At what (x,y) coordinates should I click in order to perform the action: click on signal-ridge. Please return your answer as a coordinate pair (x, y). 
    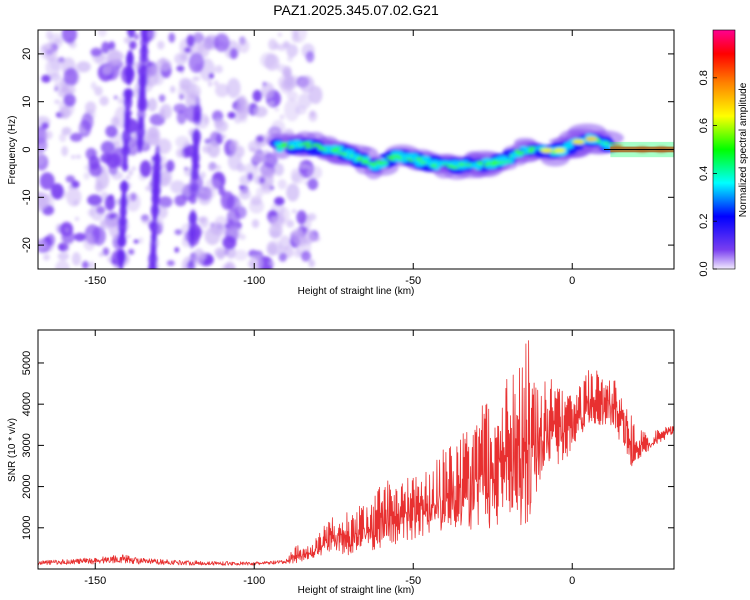
    Looking at the image, I should click on (467, 151).